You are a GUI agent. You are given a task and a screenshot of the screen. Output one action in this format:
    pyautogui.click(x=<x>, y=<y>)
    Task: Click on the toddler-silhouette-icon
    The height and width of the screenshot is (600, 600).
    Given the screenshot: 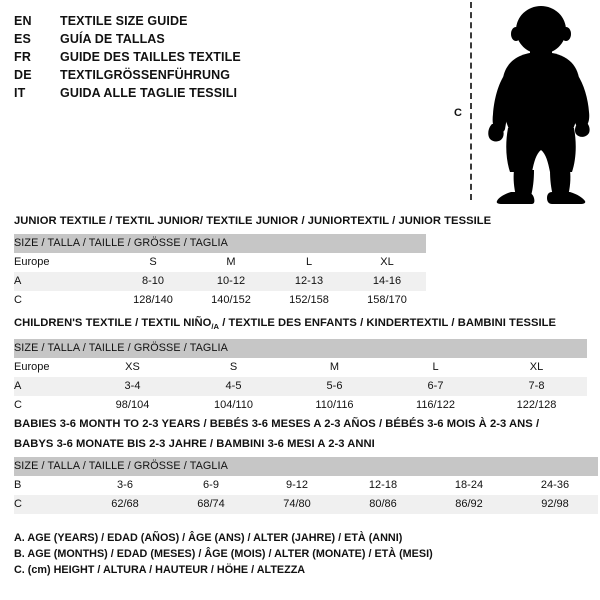 What is the action you would take?
    pyautogui.click(x=539, y=105)
    